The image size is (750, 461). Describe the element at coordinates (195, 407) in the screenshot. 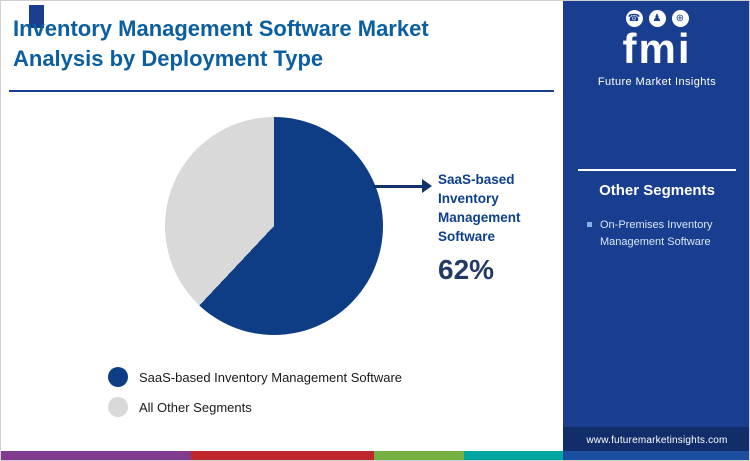

I see `legend-label: All Other Segments` at that location.